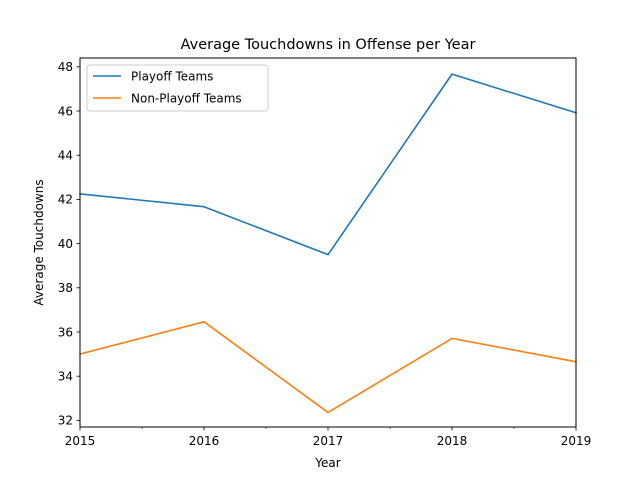 Image resolution: width=640 pixels, height=484 pixels. Describe the element at coordinates (172, 77) in the screenshot. I see `legend-label-playoff-teams: Playoff Teams` at that location.